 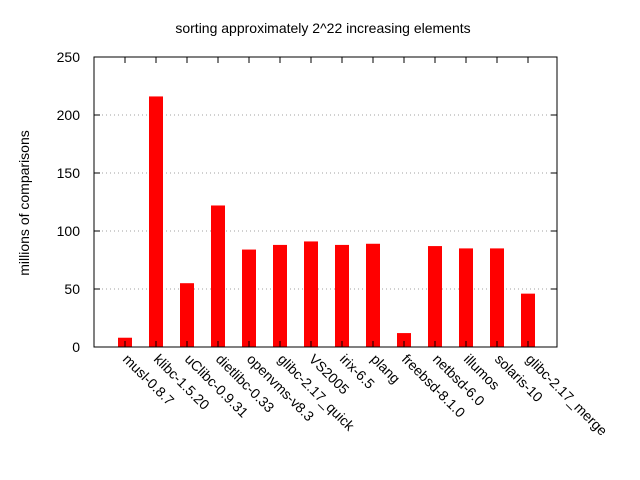 What do you see at coordinates (24, 203) in the screenshot?
I see `y-axis-label: millions of comparisons` at bounding box center [24, 203].